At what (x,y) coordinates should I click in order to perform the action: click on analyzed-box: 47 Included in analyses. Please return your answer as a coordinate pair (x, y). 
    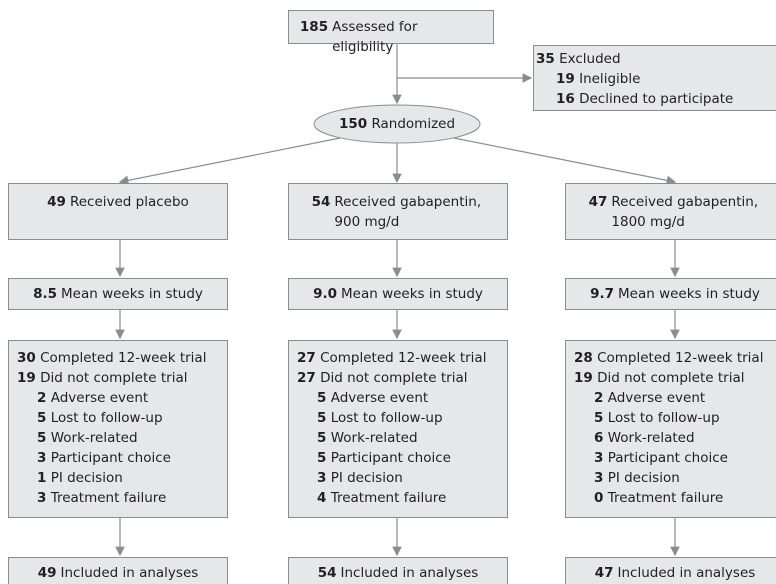
    Looking at the image, I should click on (670, 570).